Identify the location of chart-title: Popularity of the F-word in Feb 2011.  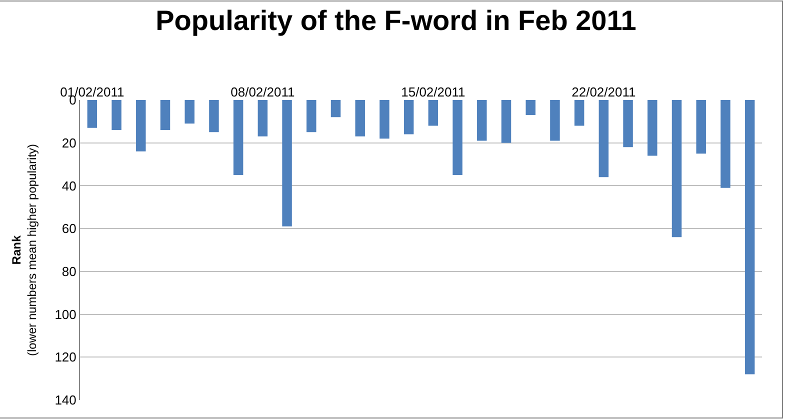
(396, 20).